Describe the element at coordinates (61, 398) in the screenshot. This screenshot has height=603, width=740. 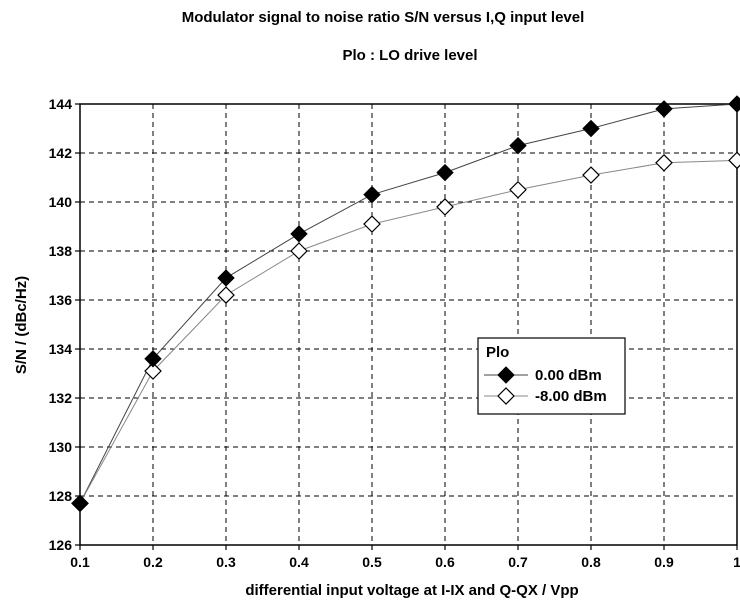
I see `y-tick-label-3: 132` at that location.